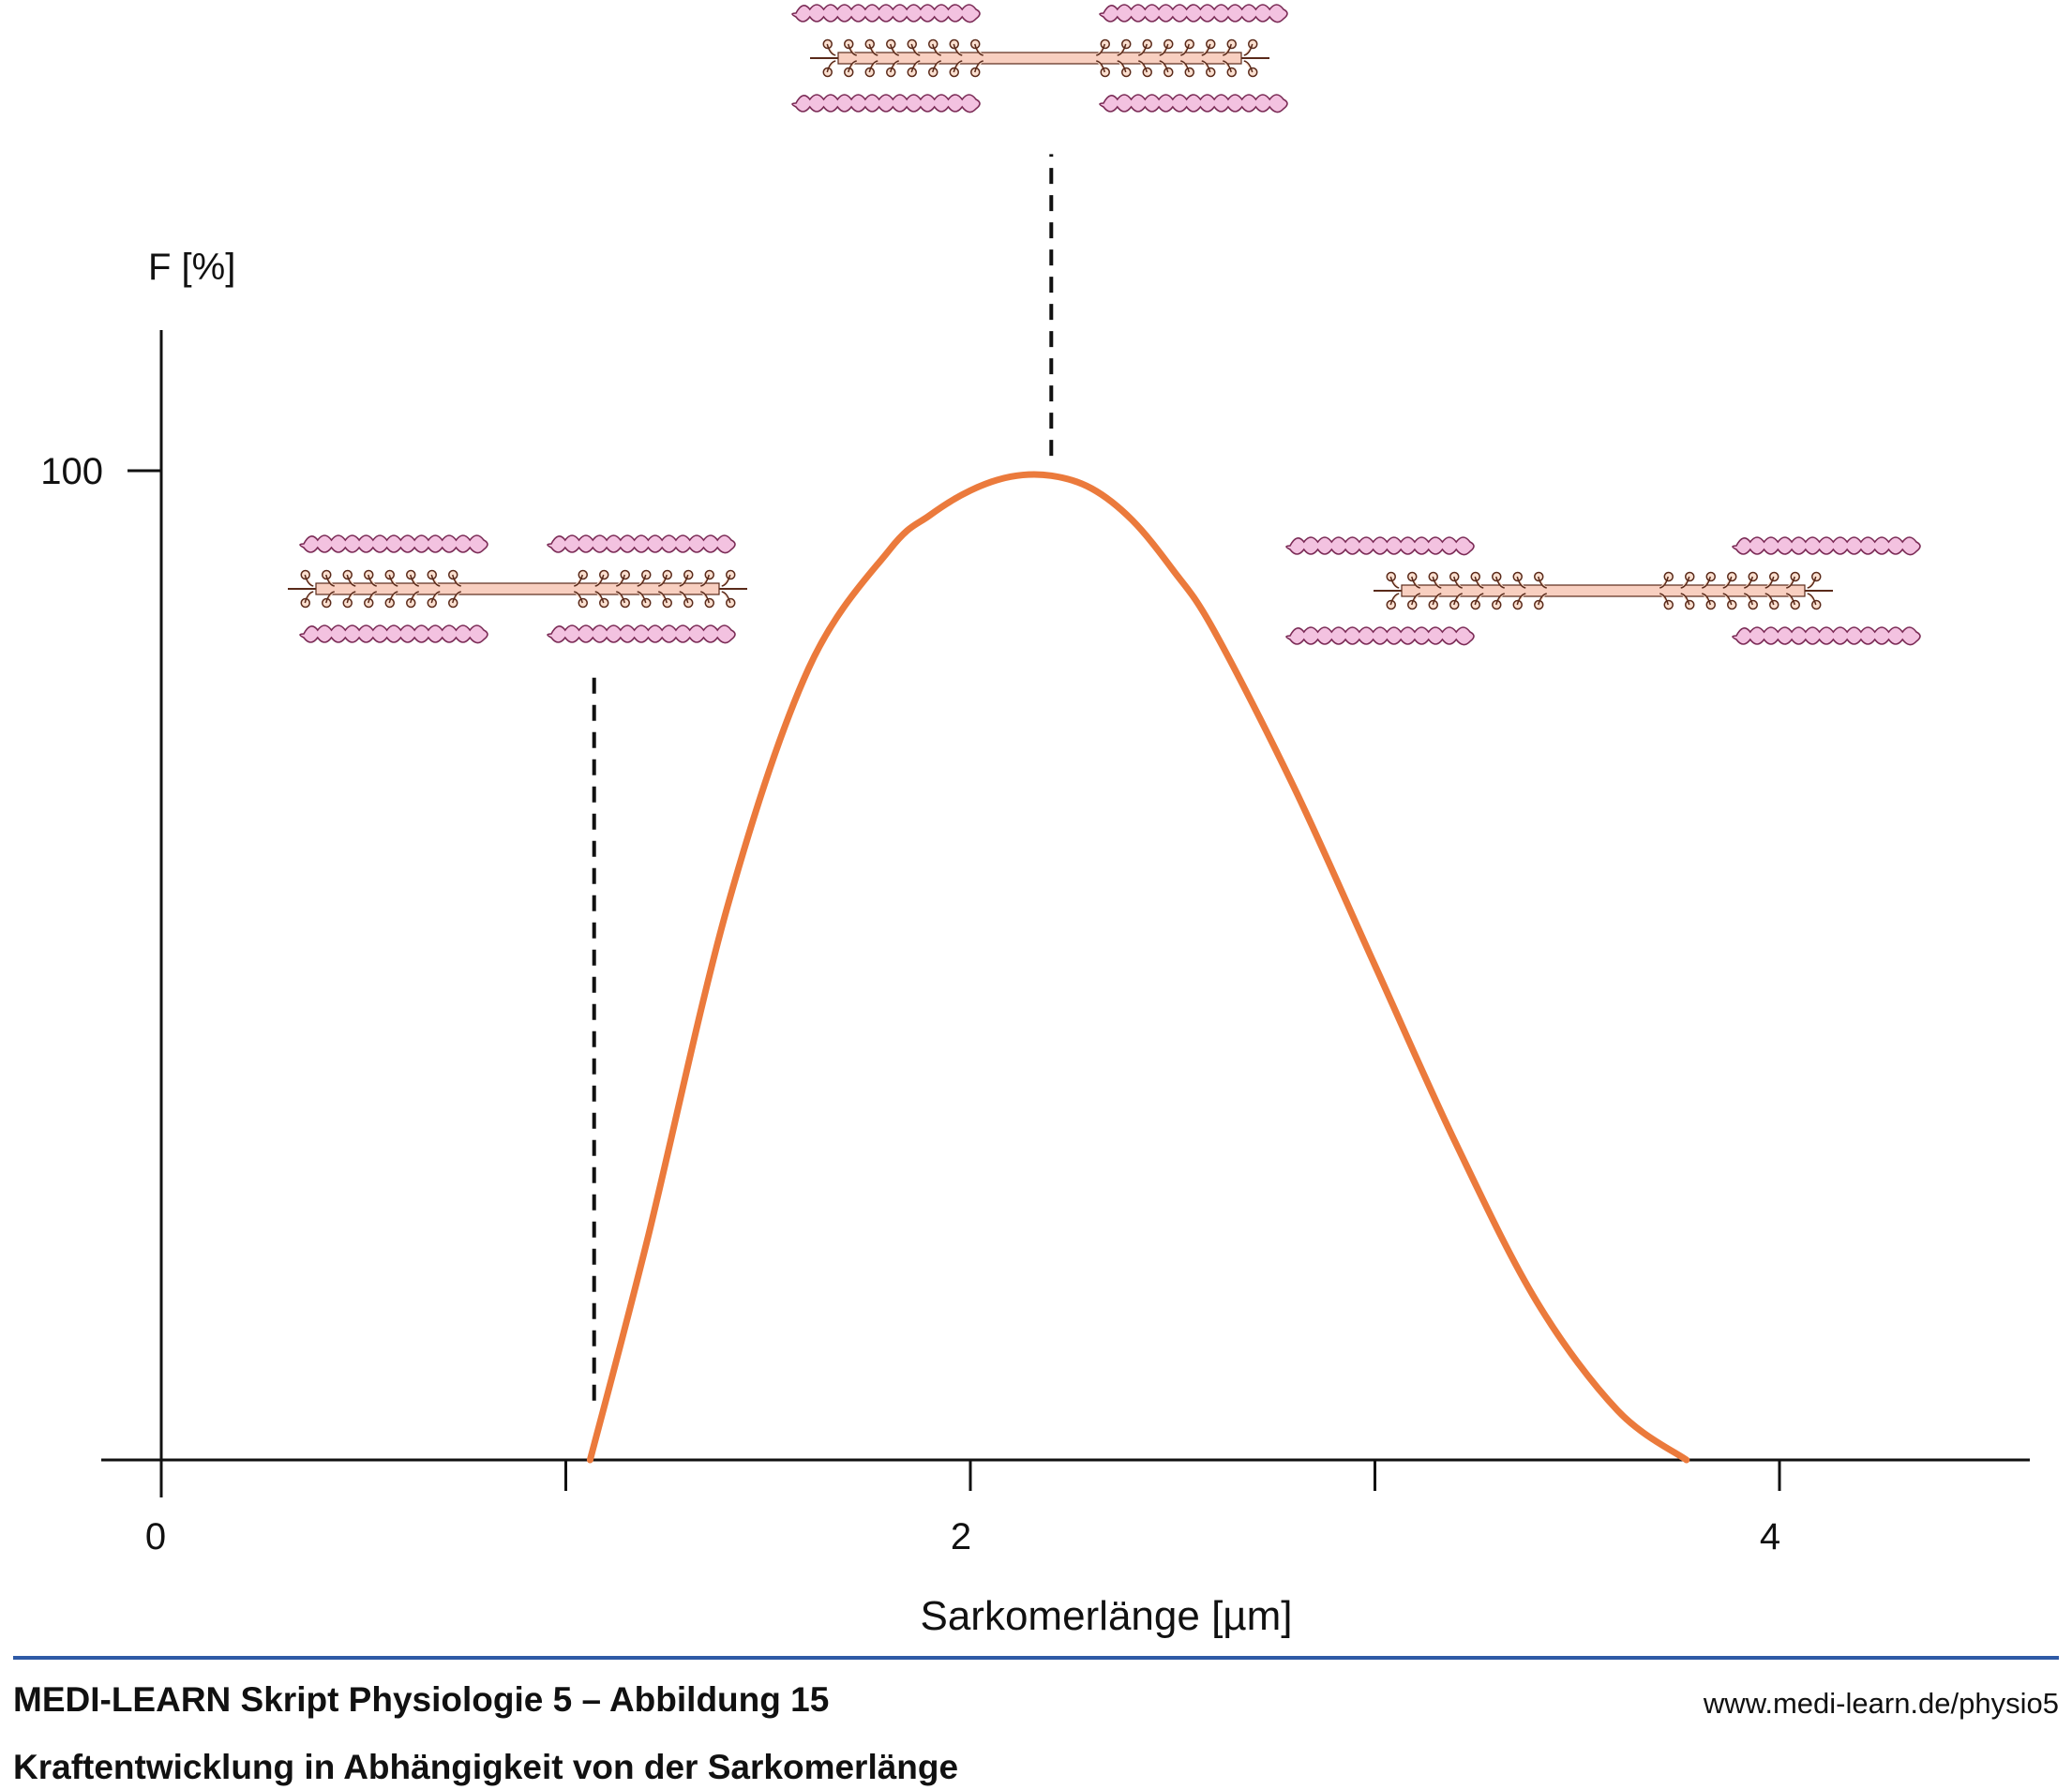  Describe the element at coordinates (72, 471) in the screenshot. I see `y-tick-label: 100` at that location.